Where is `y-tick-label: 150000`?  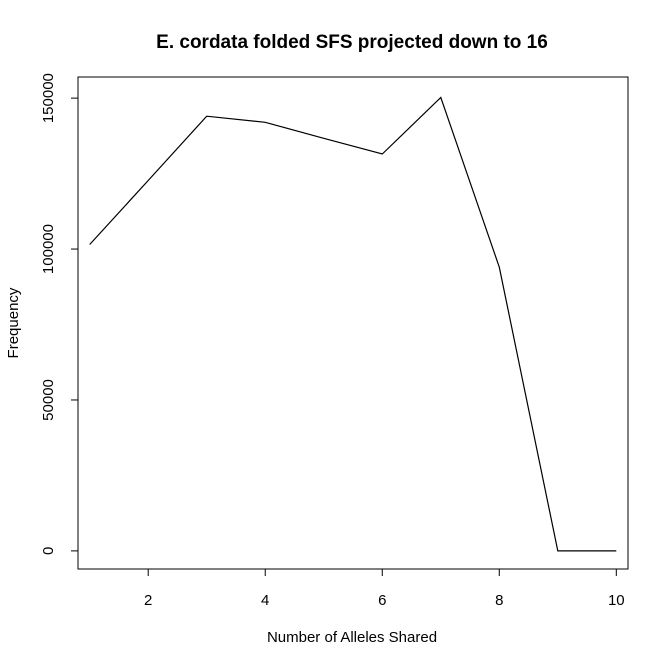 y-tick-label: 150000 is located at coordinates (48, 98).